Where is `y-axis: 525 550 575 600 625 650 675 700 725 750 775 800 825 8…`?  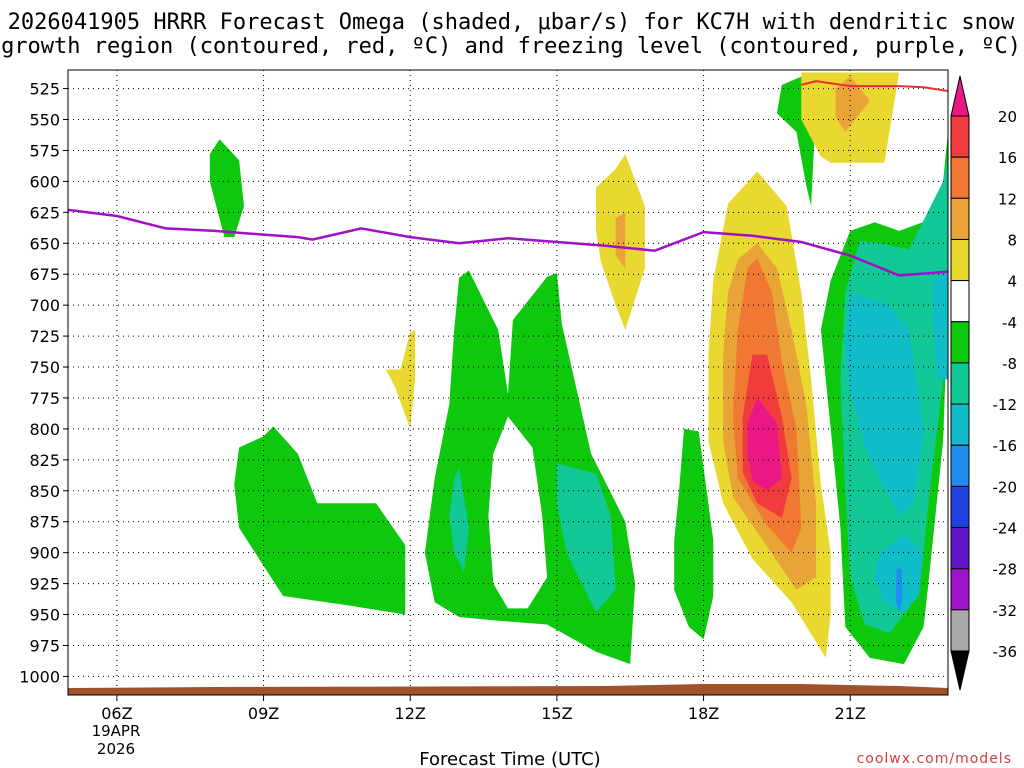
y-axis: 525 550 575 600 625 650 675 700 725 750 775 800 825 8… is located at coordinates (43, 383).